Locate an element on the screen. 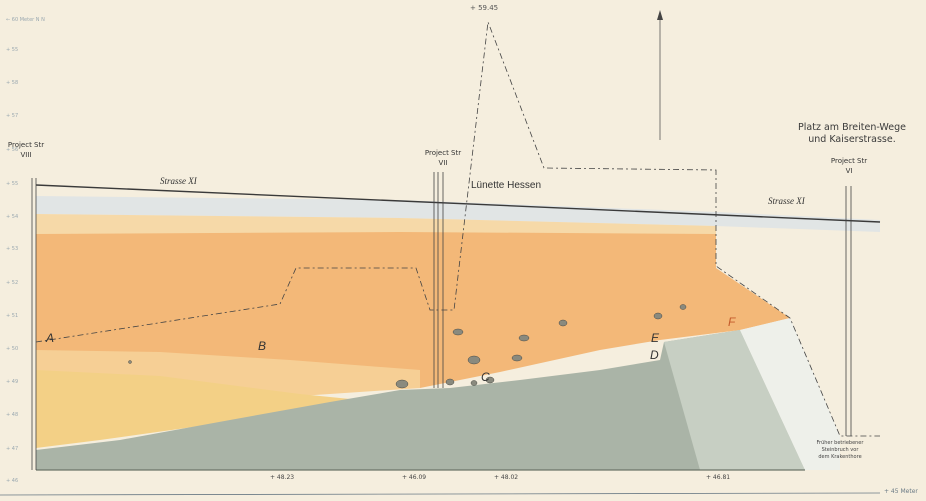  peak-elevation-label: + 59.45 is located at coordinates (484, 8).